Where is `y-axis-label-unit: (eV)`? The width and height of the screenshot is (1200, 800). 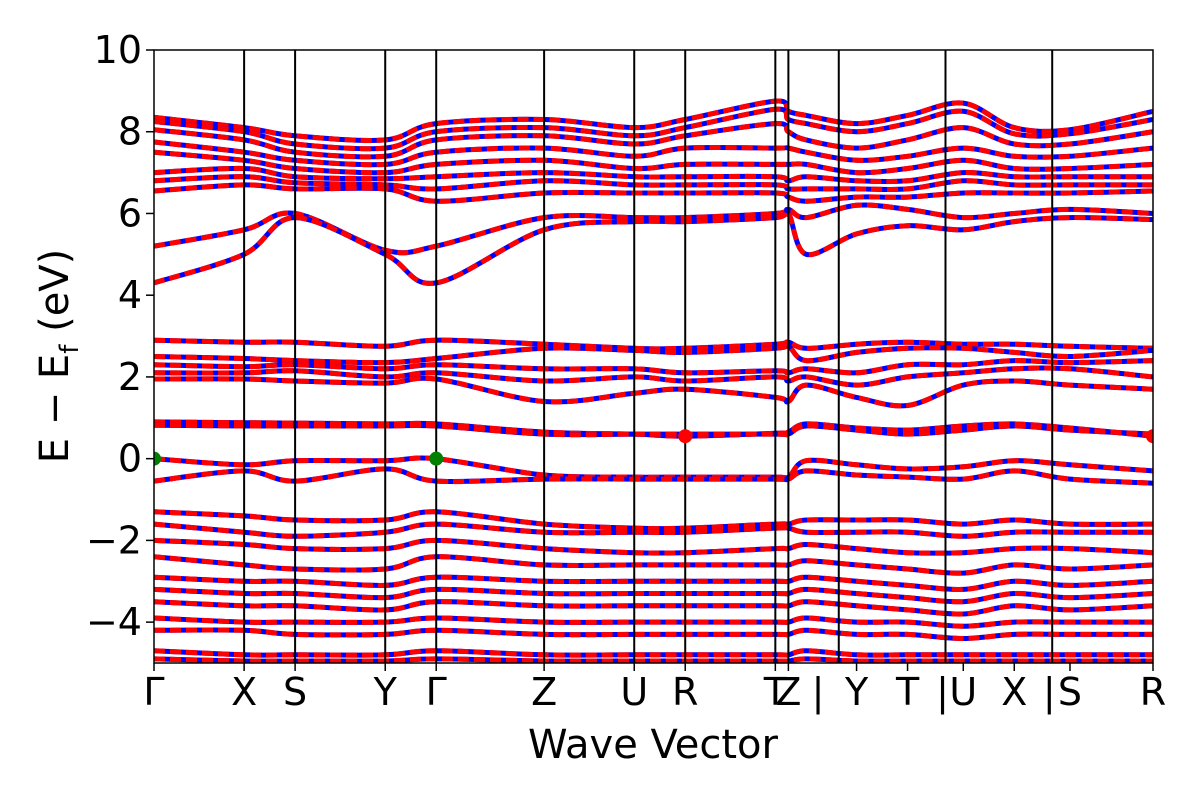
y-axis-label-unit: (eV) is located at coordinates (55, 297).